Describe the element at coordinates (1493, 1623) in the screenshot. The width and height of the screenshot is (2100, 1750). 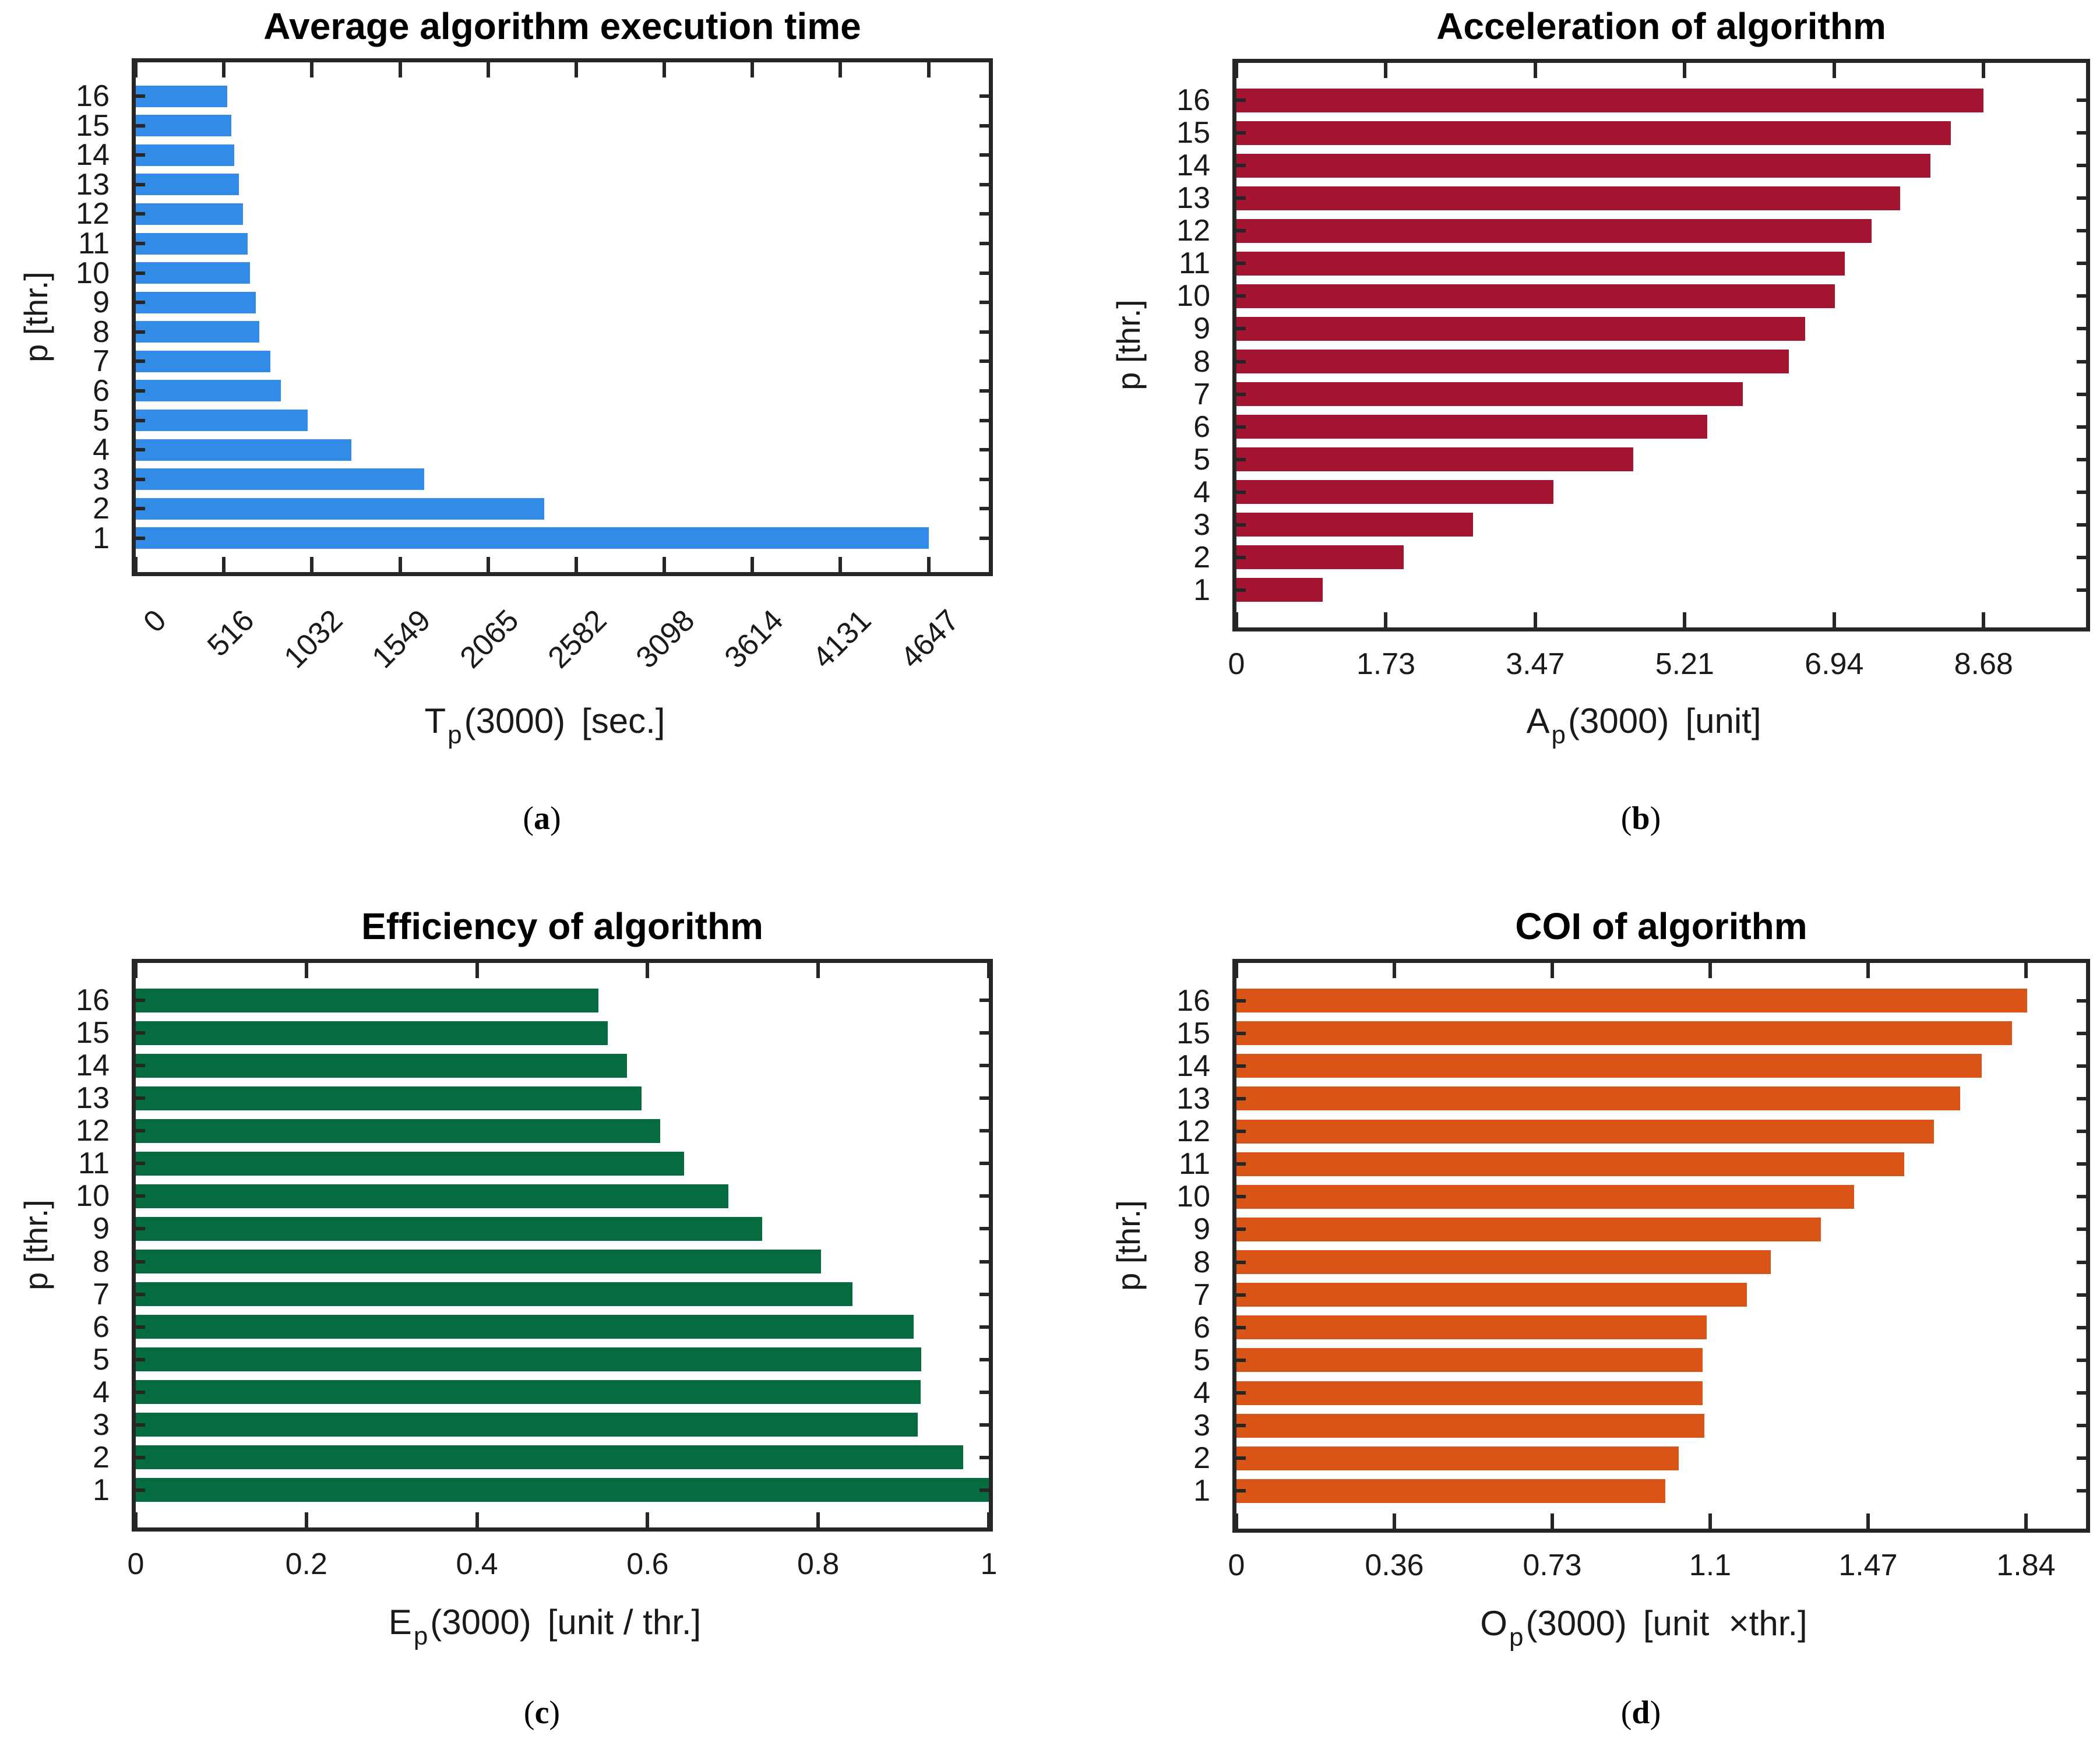
I see `x-axis-variable: O` at that location.